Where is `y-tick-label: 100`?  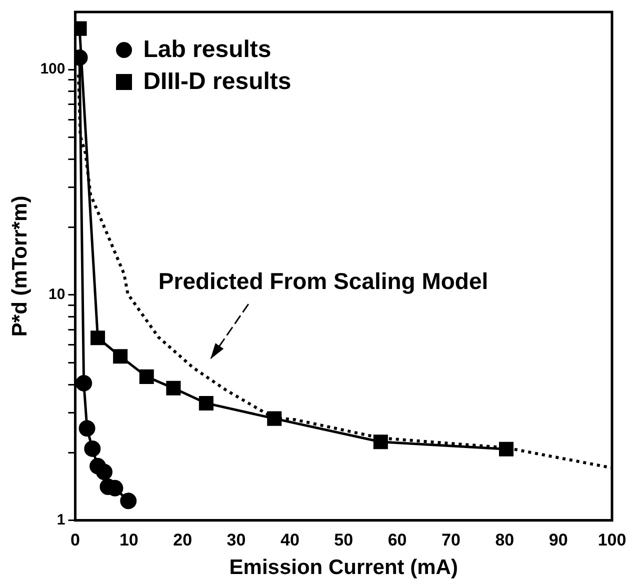 y-tick-label: 100 is located at coordinates (53, 69).